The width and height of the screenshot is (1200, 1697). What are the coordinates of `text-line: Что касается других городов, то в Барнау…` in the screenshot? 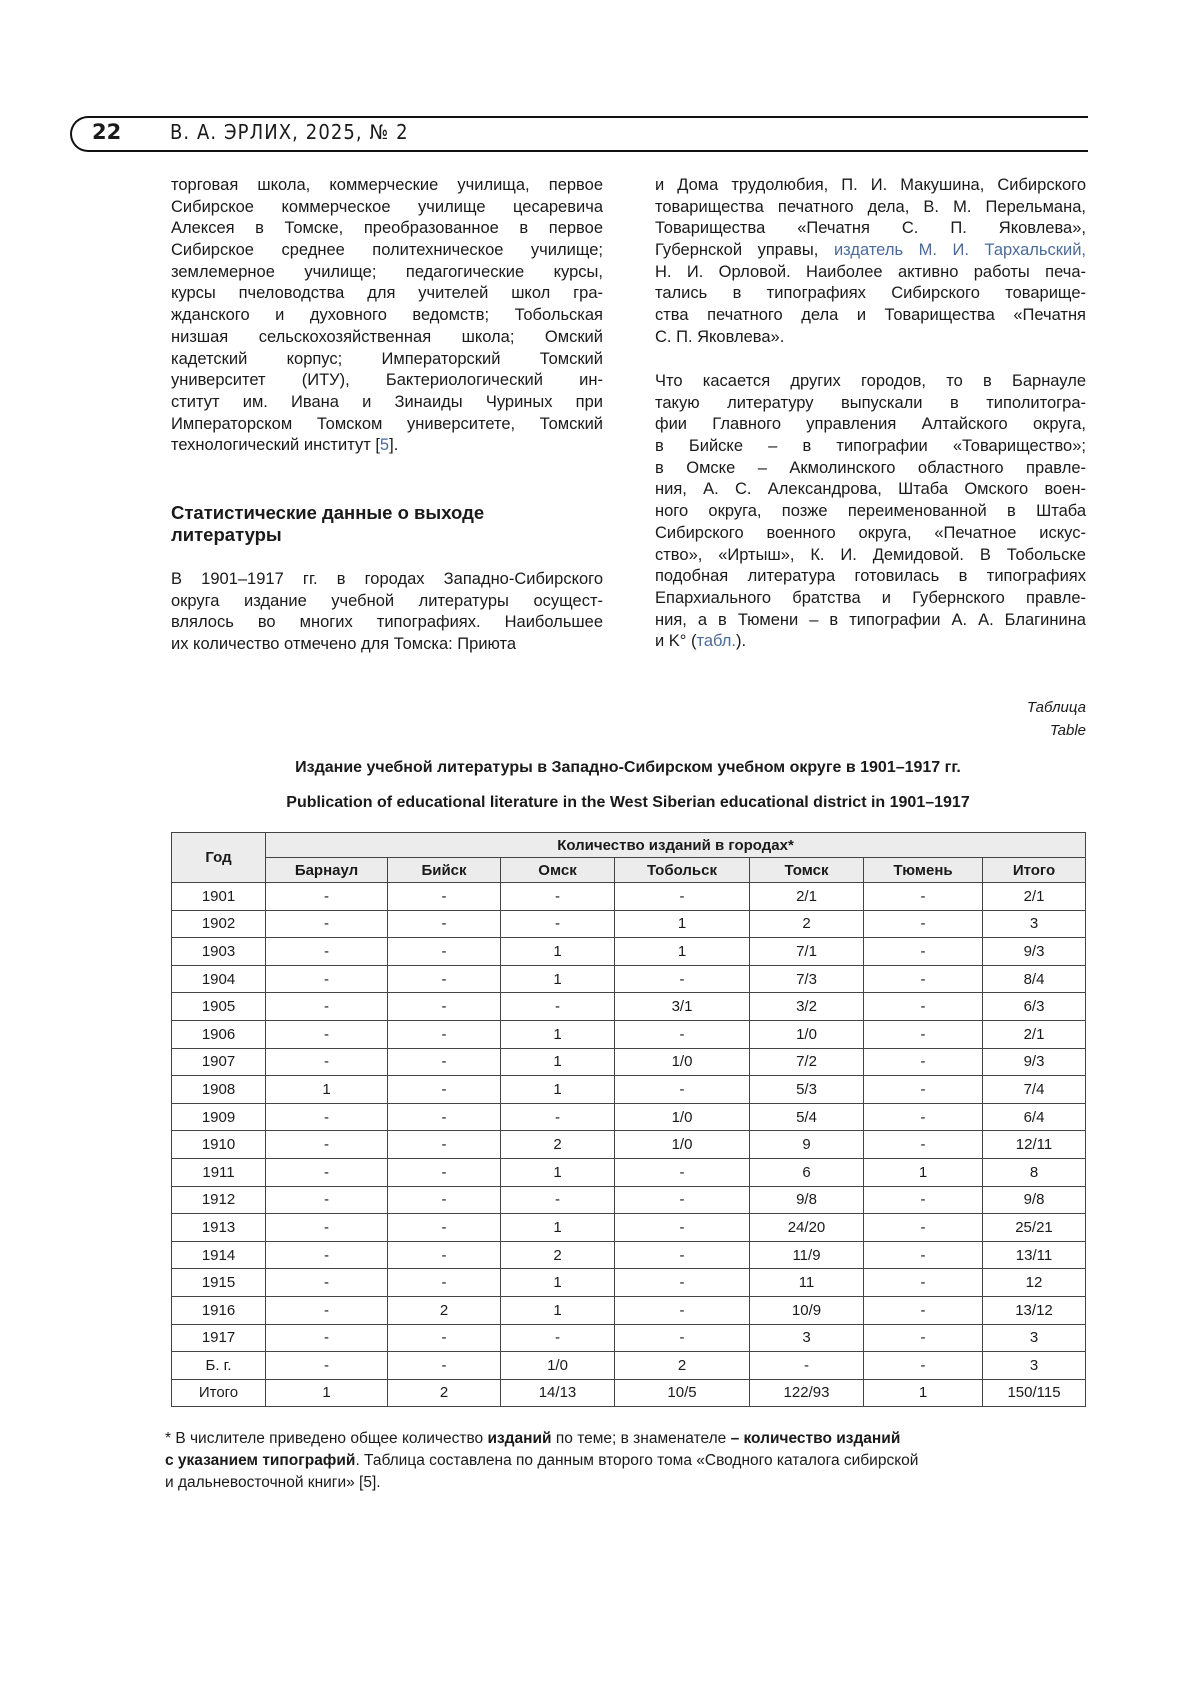 It's located at (870, 382).